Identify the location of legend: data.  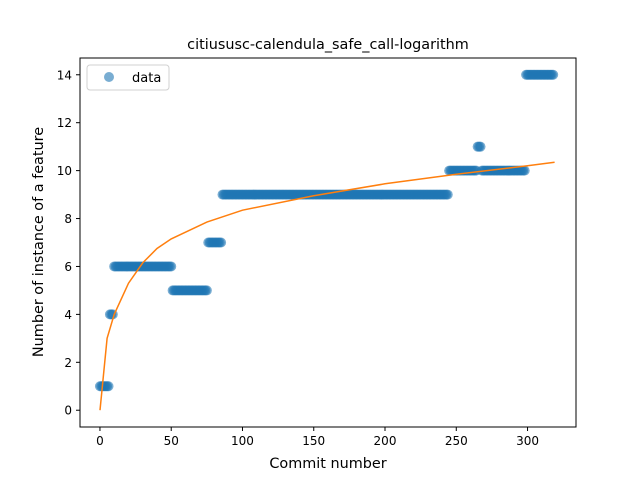
(128, 77).